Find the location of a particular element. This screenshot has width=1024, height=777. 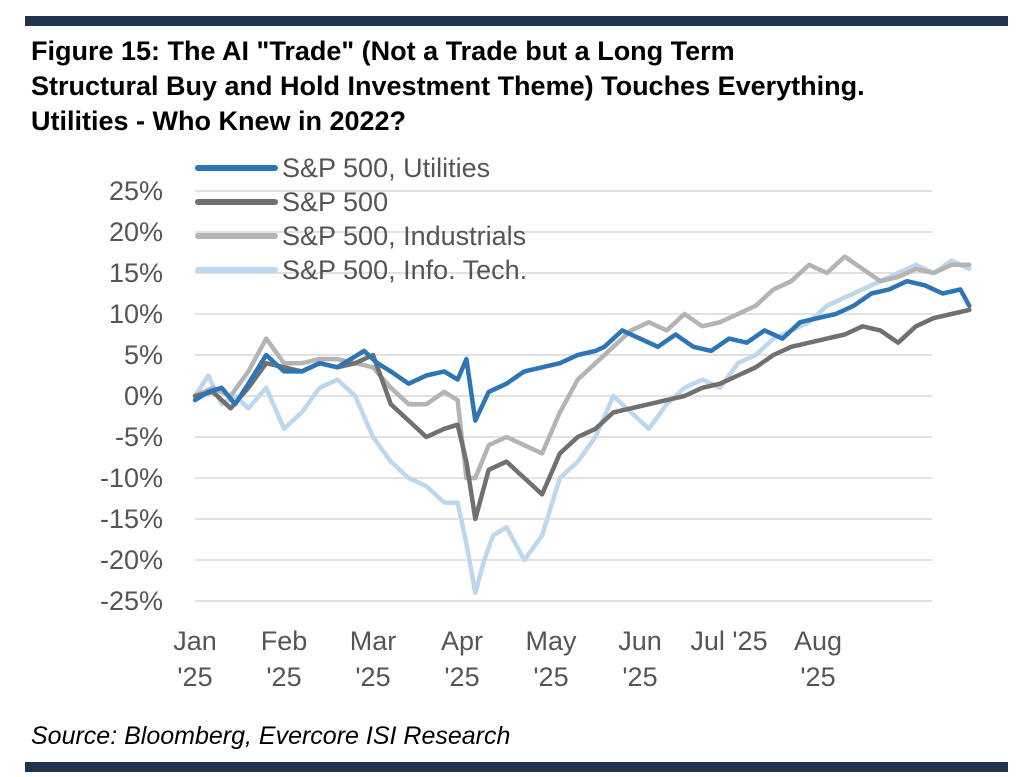

legend-item-2: S&P 500, Industrials is located at coordinates (360, 236).